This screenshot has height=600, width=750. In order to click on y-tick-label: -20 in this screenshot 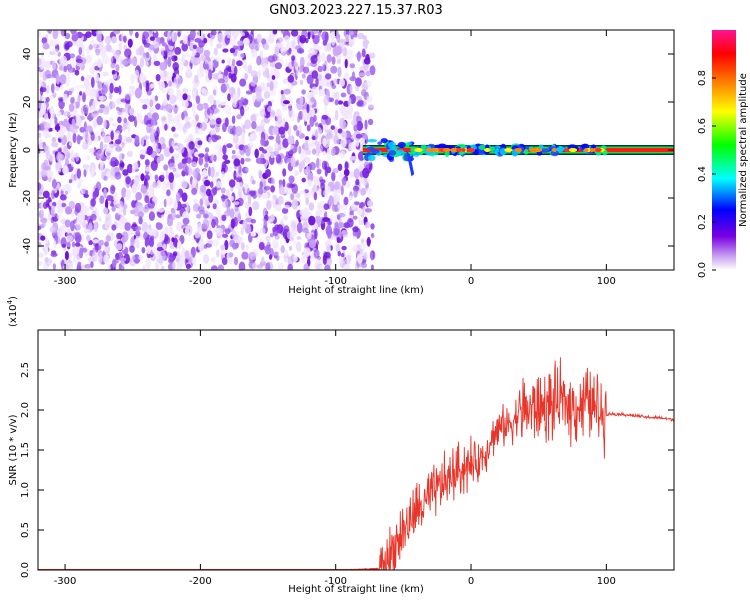, I will do `click(27, 198)`.